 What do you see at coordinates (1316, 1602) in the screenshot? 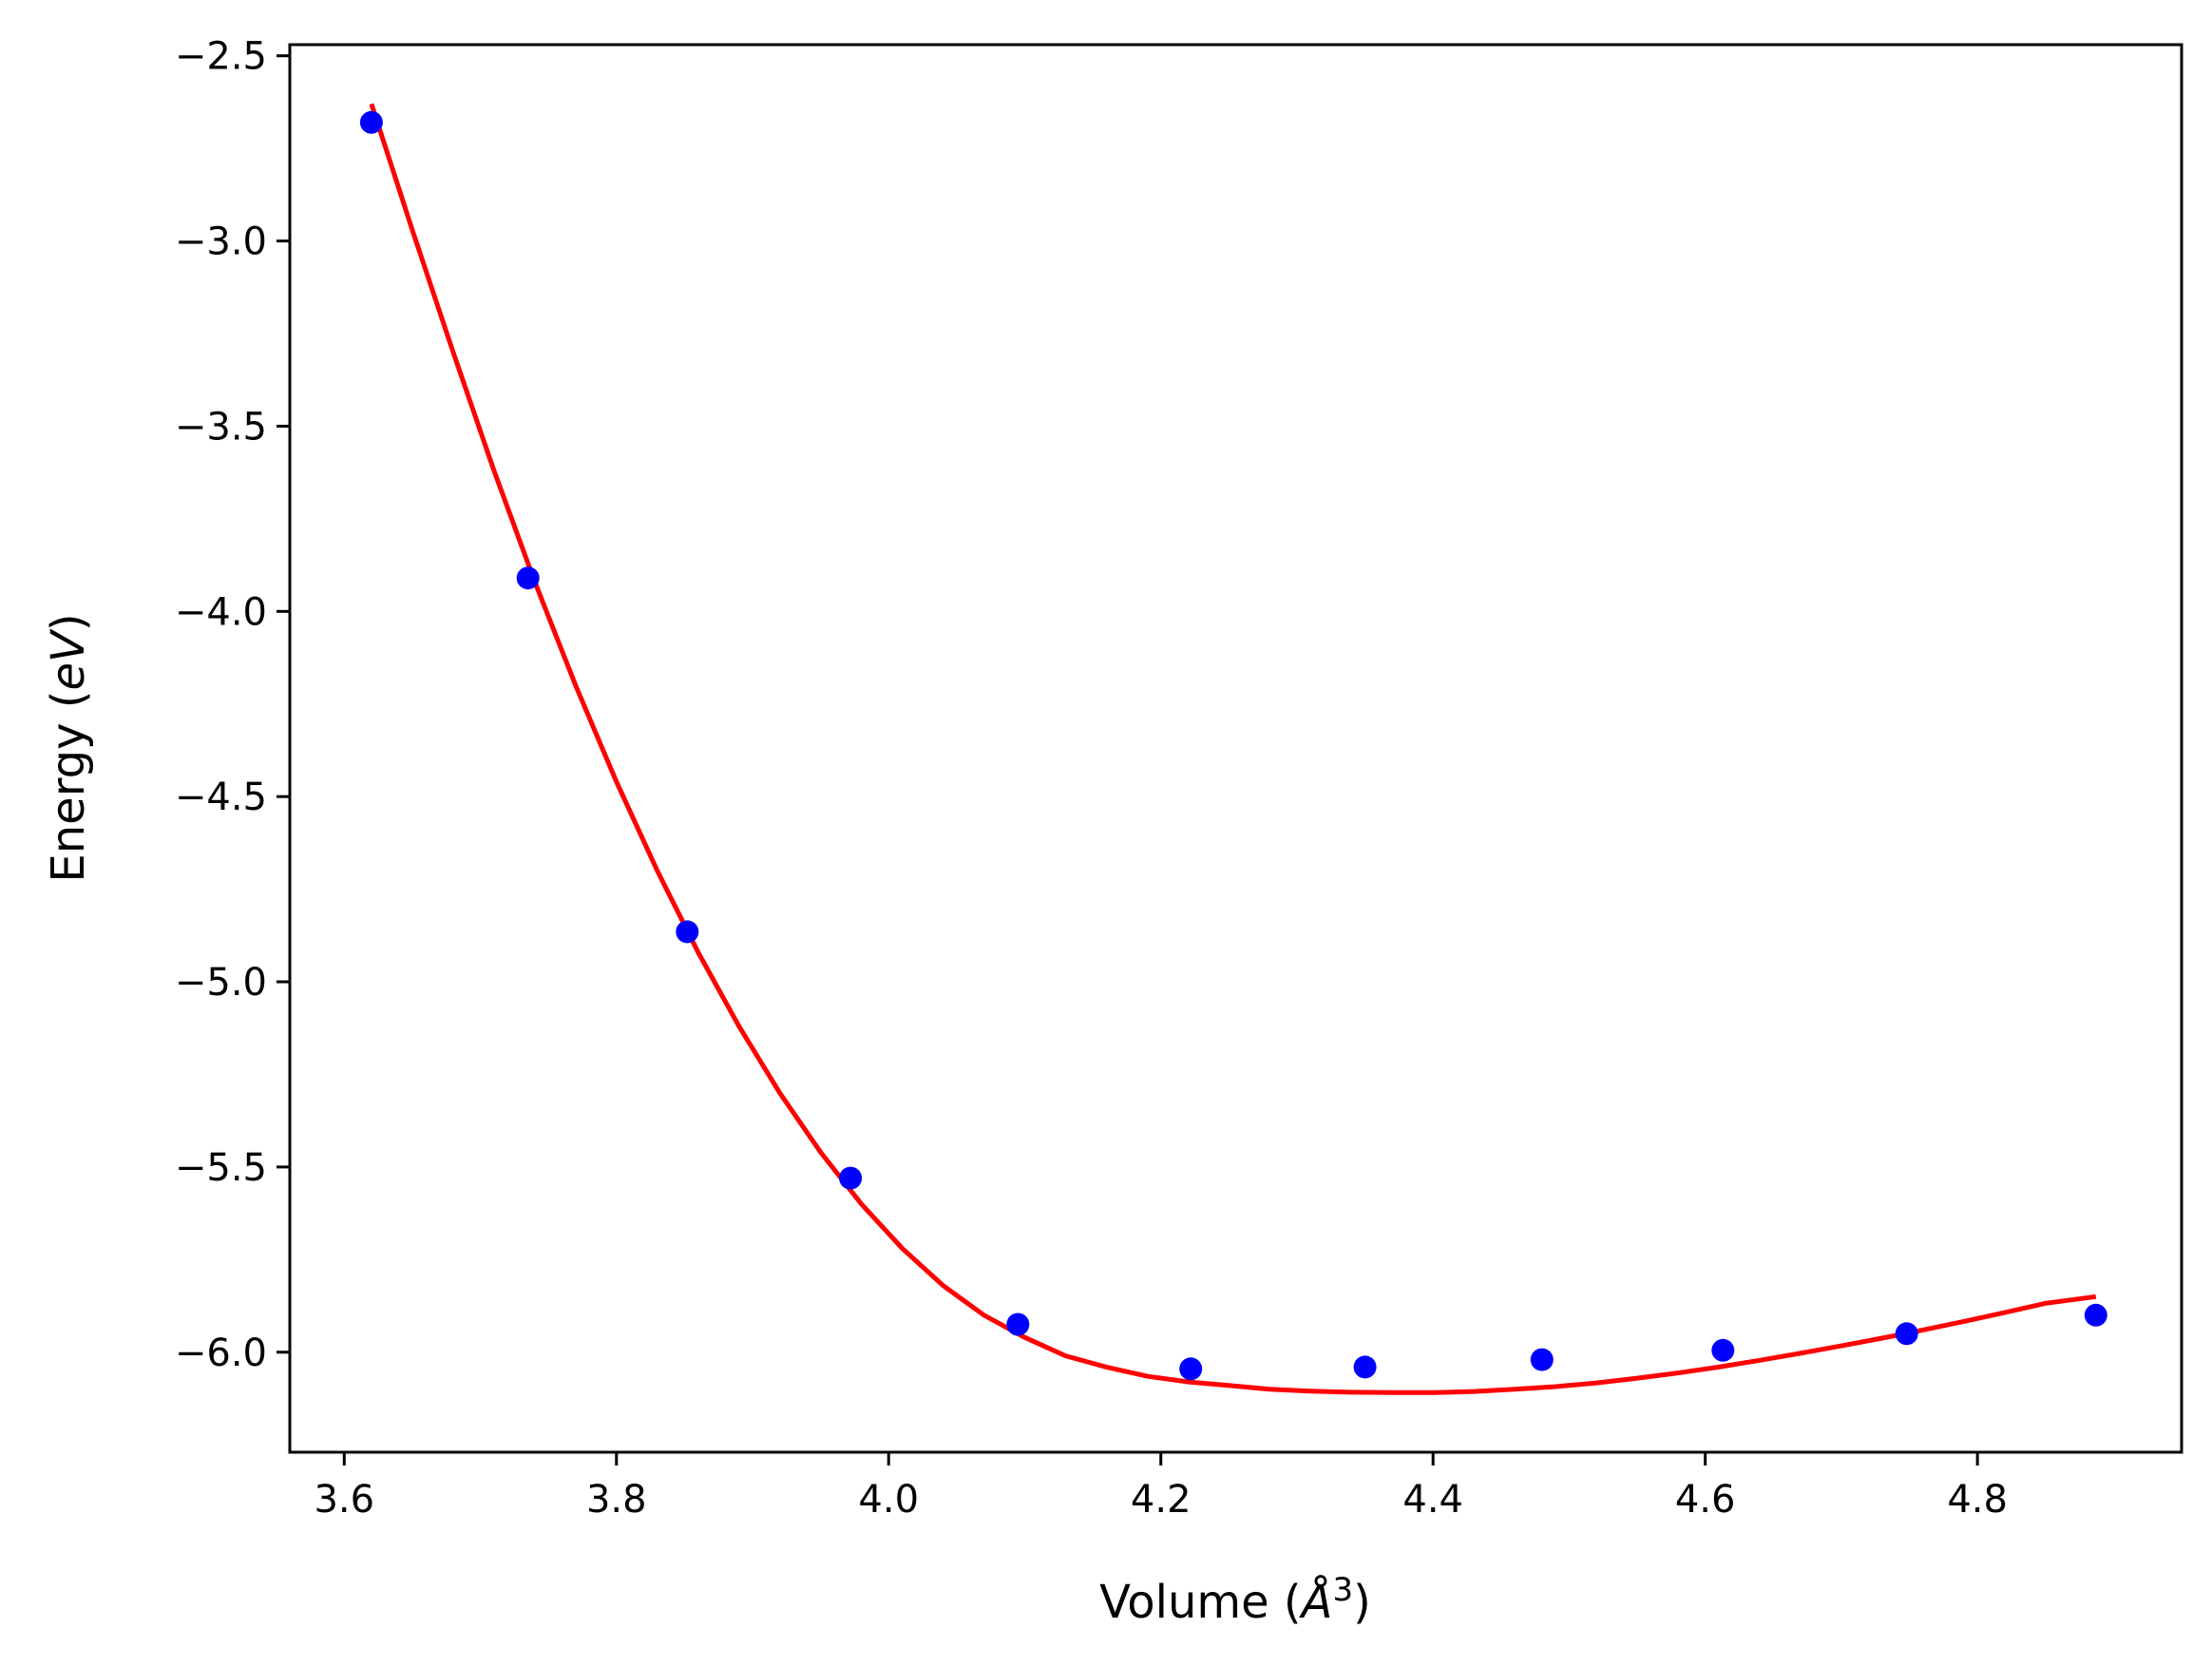
I see `x-axis-label-symbol: Å` at bounding box center [1316, 1602].